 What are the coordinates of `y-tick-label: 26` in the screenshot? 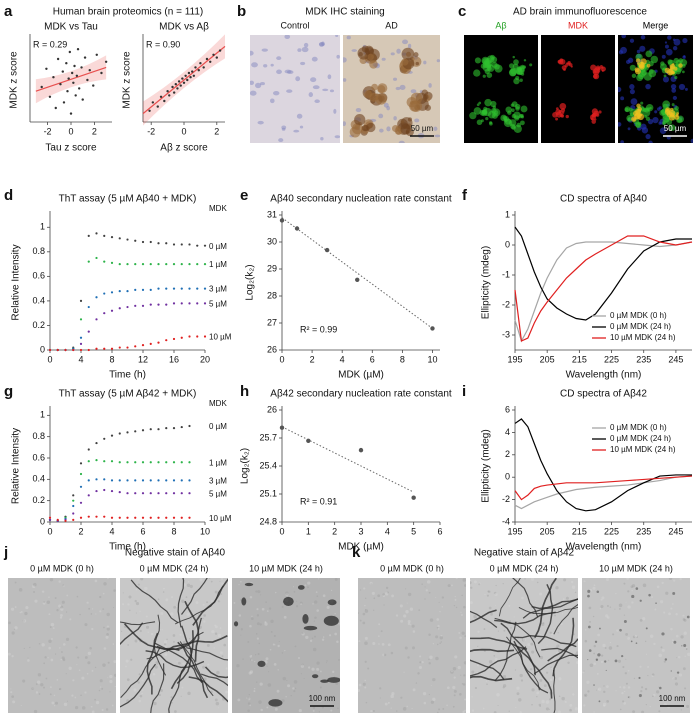 It's located at (272, 409).